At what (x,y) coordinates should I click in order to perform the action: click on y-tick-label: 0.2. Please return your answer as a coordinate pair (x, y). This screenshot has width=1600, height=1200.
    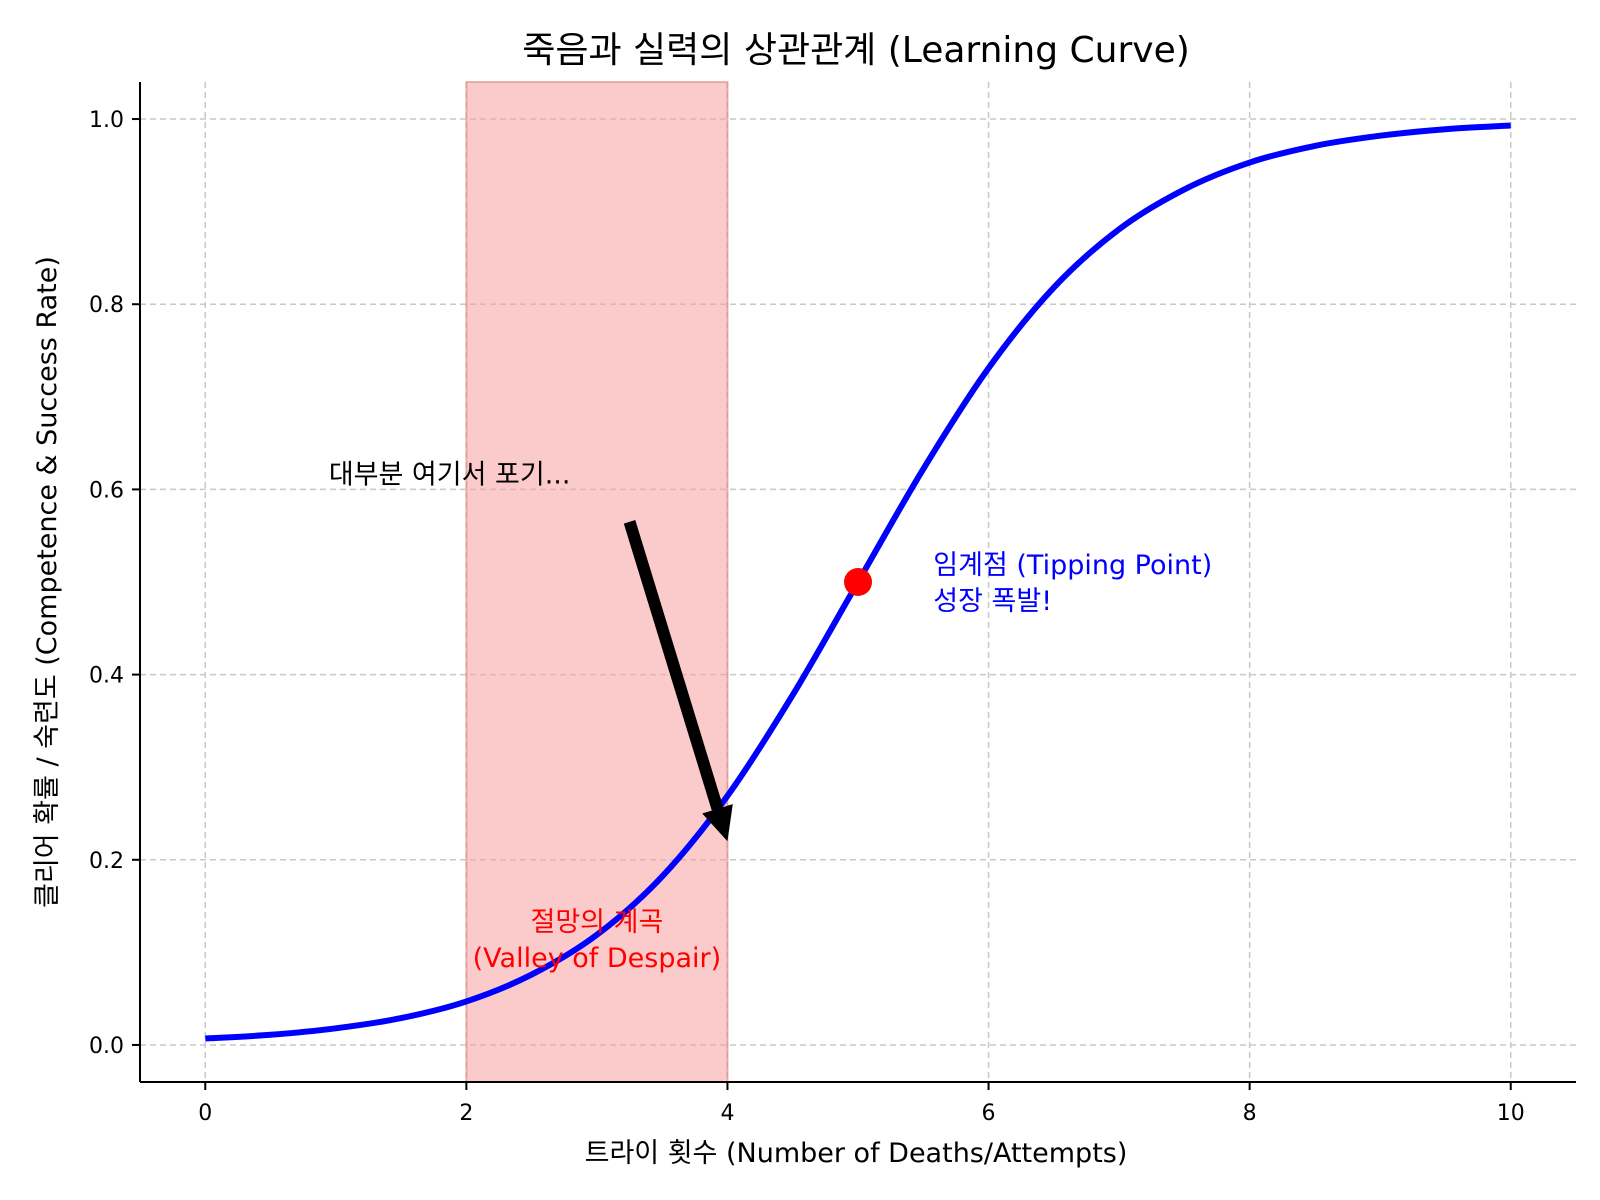
    Looking at the image, I should click on (106, 861).